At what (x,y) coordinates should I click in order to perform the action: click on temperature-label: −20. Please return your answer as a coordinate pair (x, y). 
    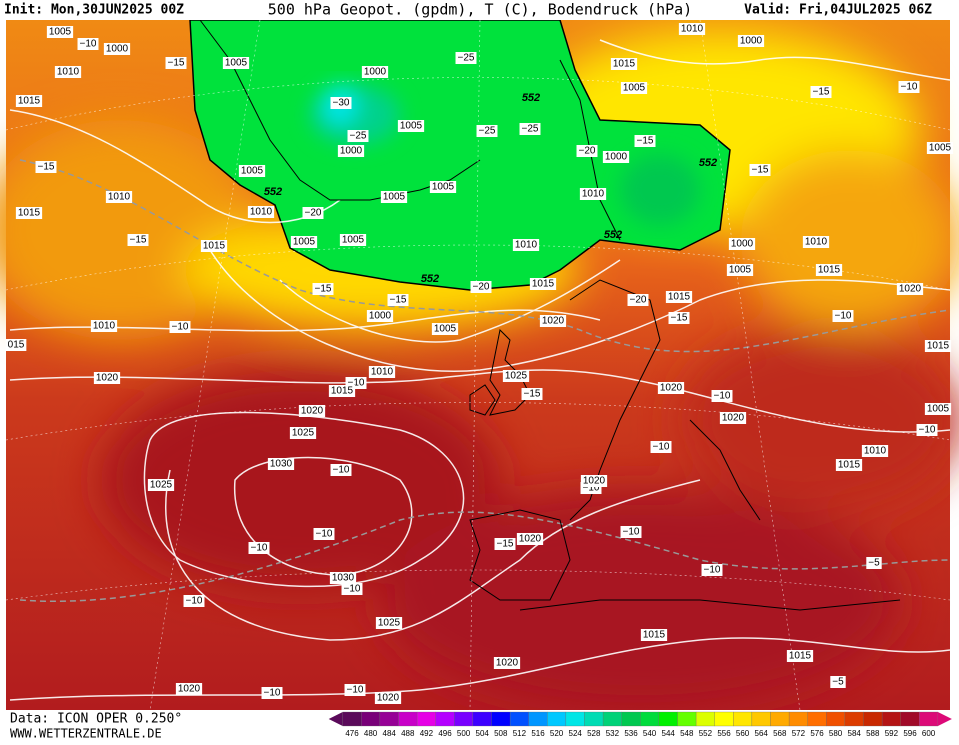
    Looking at the image, I should click on (587, 151).